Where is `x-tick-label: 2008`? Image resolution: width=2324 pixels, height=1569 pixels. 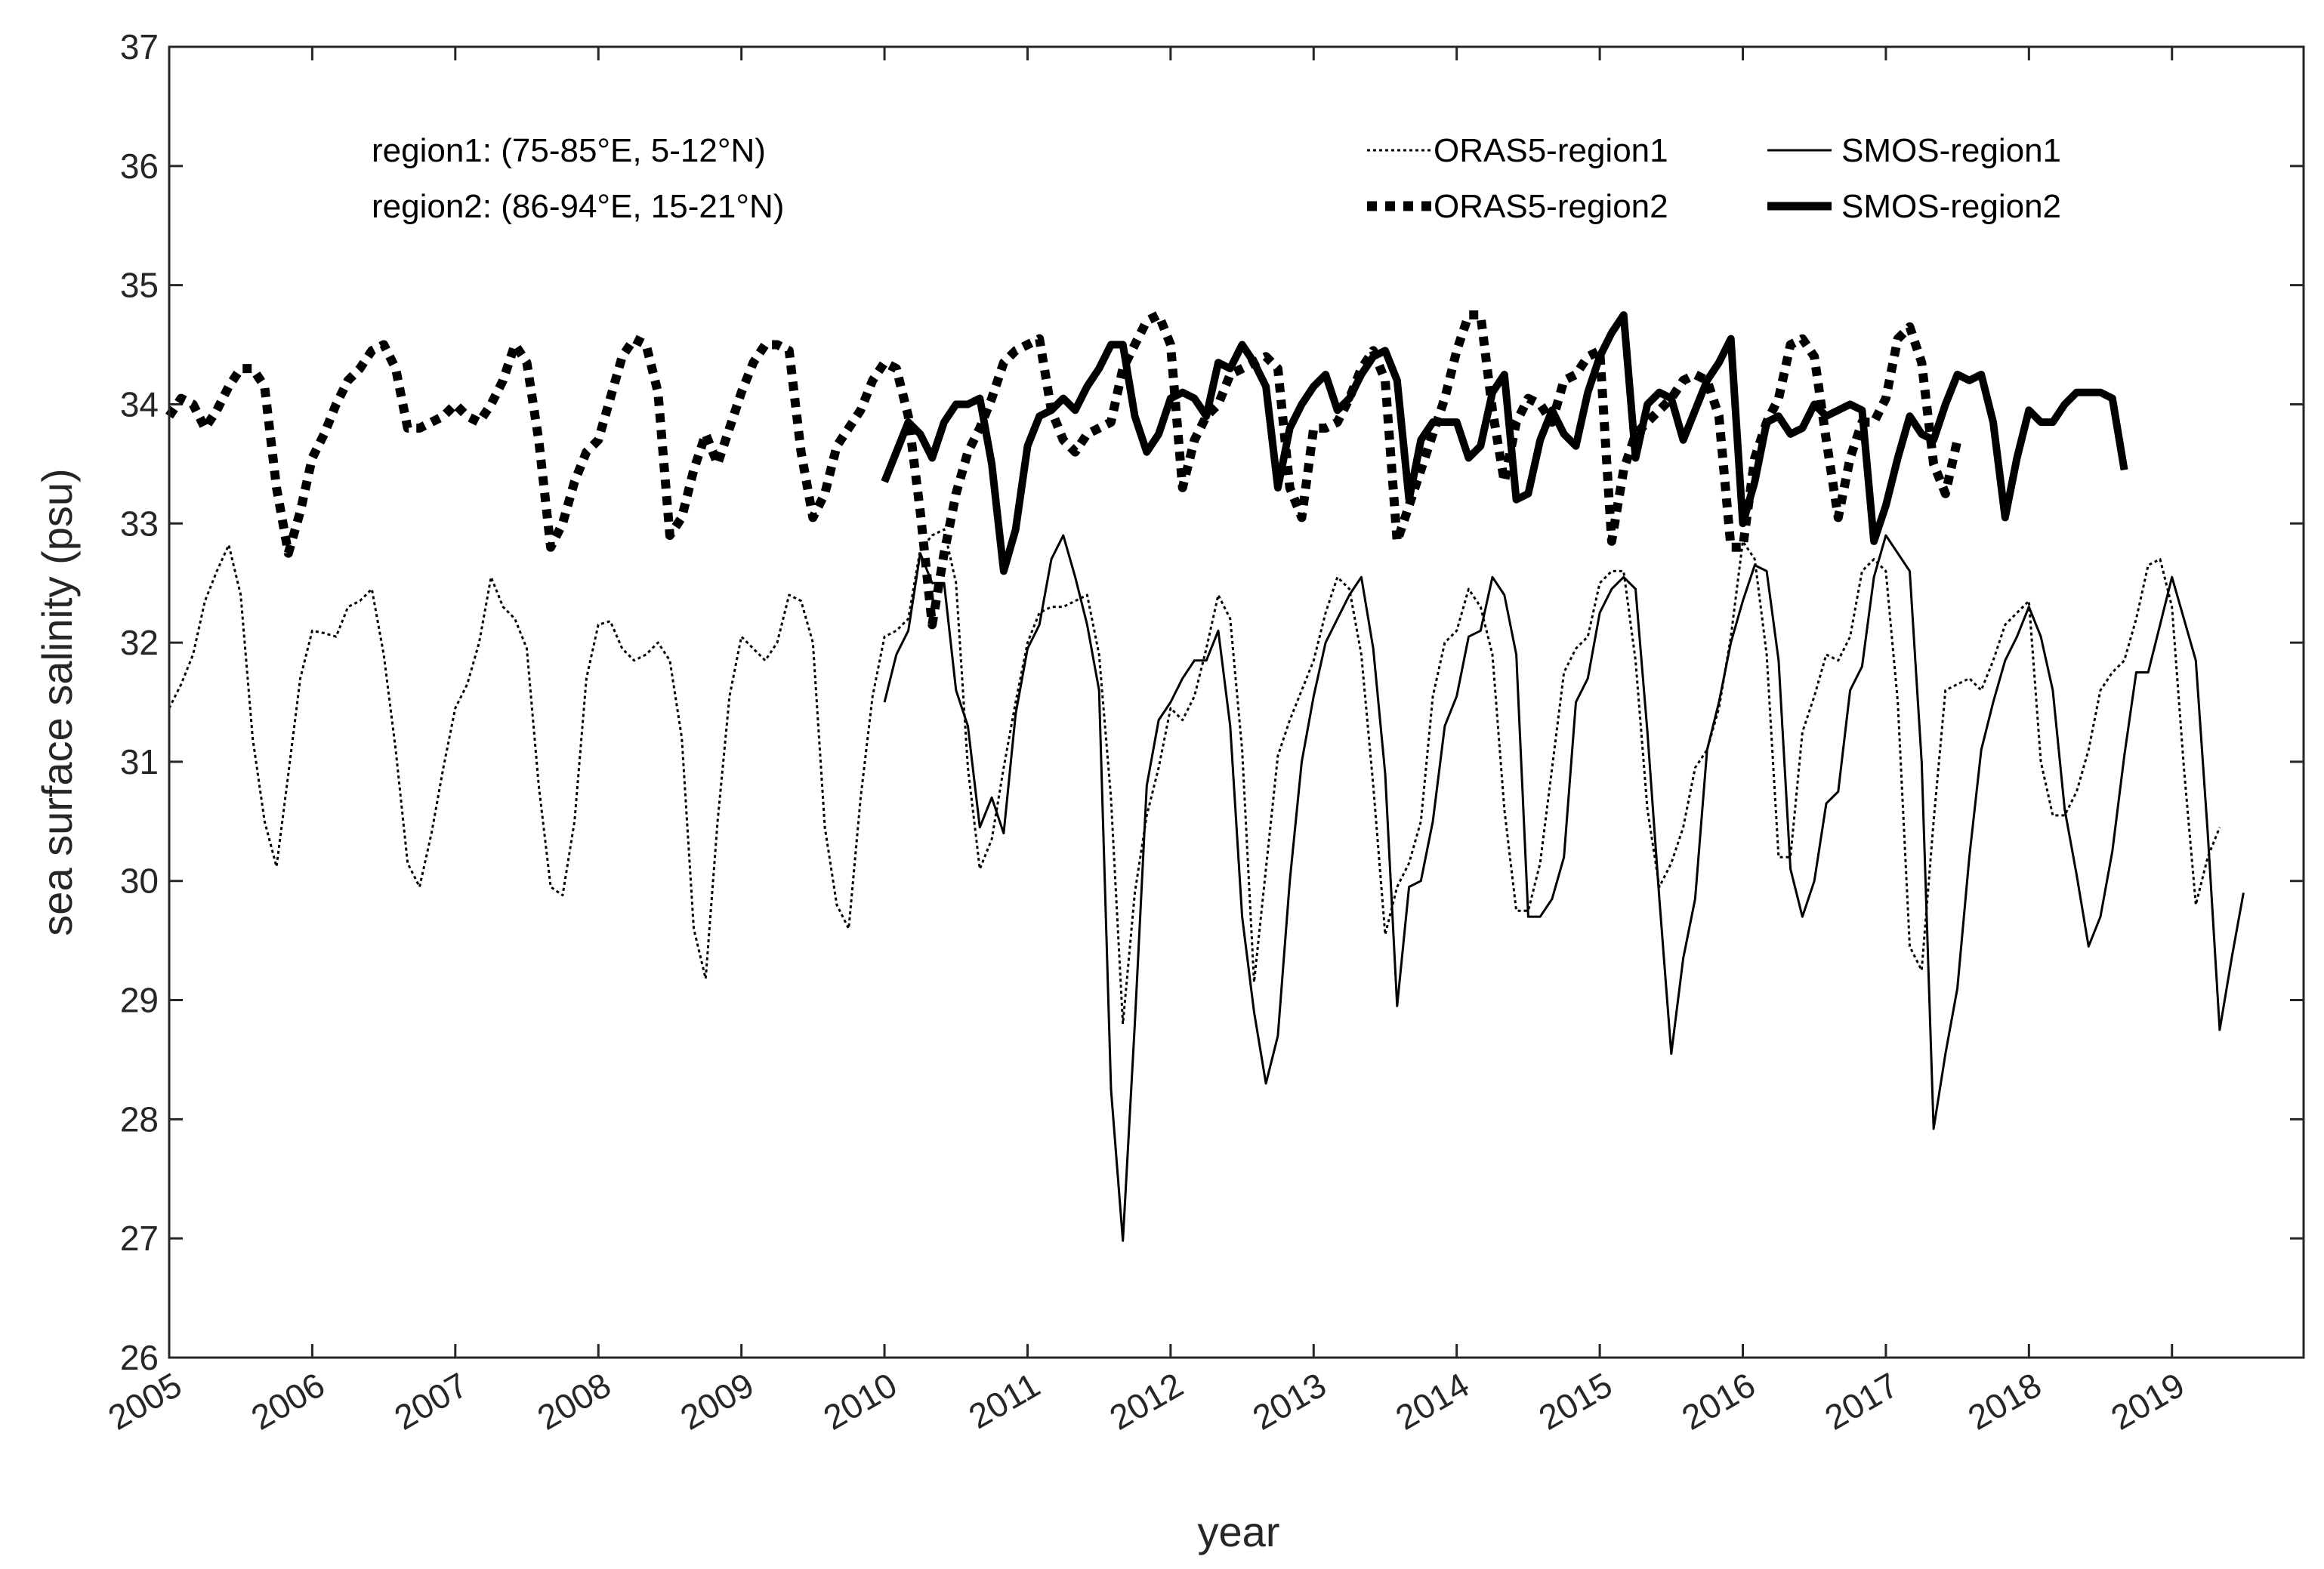 x-tick-label: 2008 is located at coordinates (574, 1401).